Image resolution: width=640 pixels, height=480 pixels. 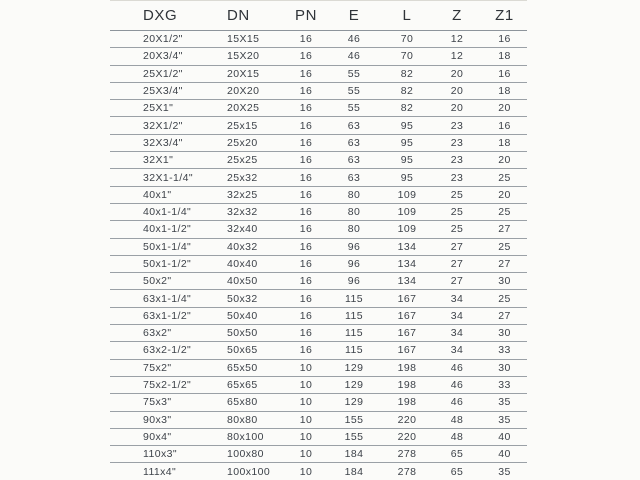 I want to click on cell-dn: 50x65, so click(x=249, y=350).